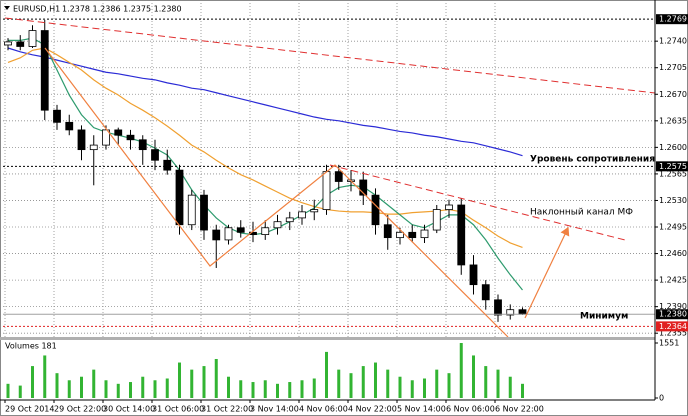  I want to click on symbol-icon, so click(7, 8).